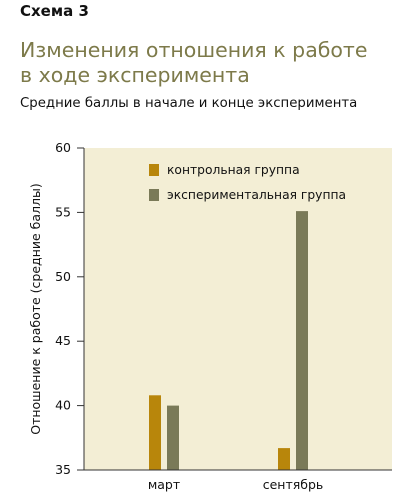  Describe the element at coordinates (54, 11) in the screenshot. I see `scheme-label: Схема 3` at that location.